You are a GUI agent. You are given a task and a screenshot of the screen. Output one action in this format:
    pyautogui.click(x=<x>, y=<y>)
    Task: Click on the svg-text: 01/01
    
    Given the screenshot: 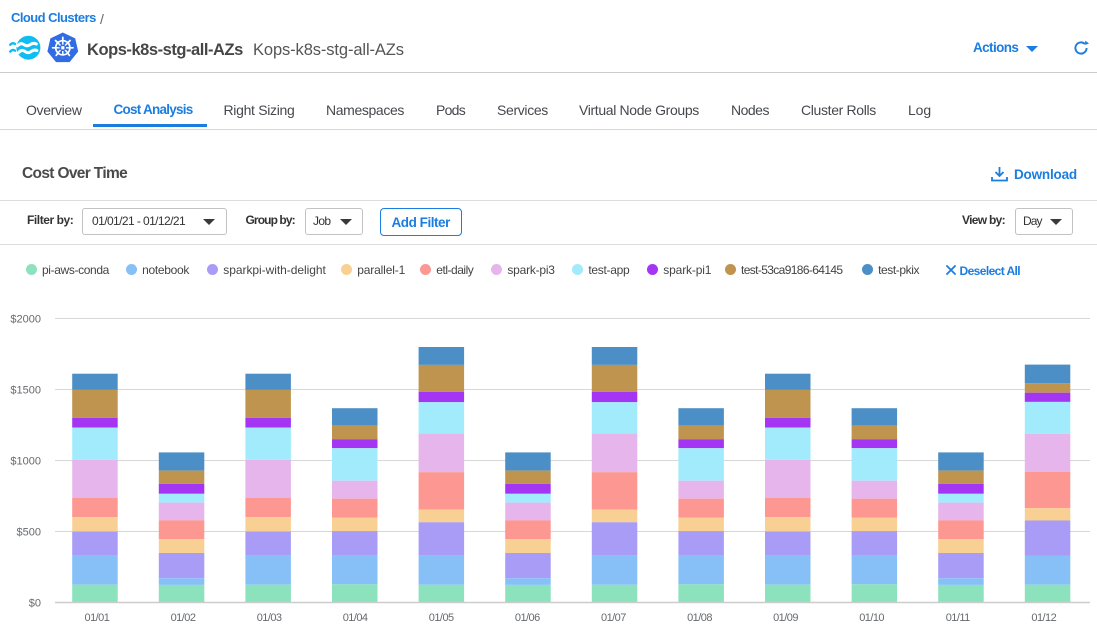 What is the action you would take?
    pyautogui.click(x=97, y=618)
    